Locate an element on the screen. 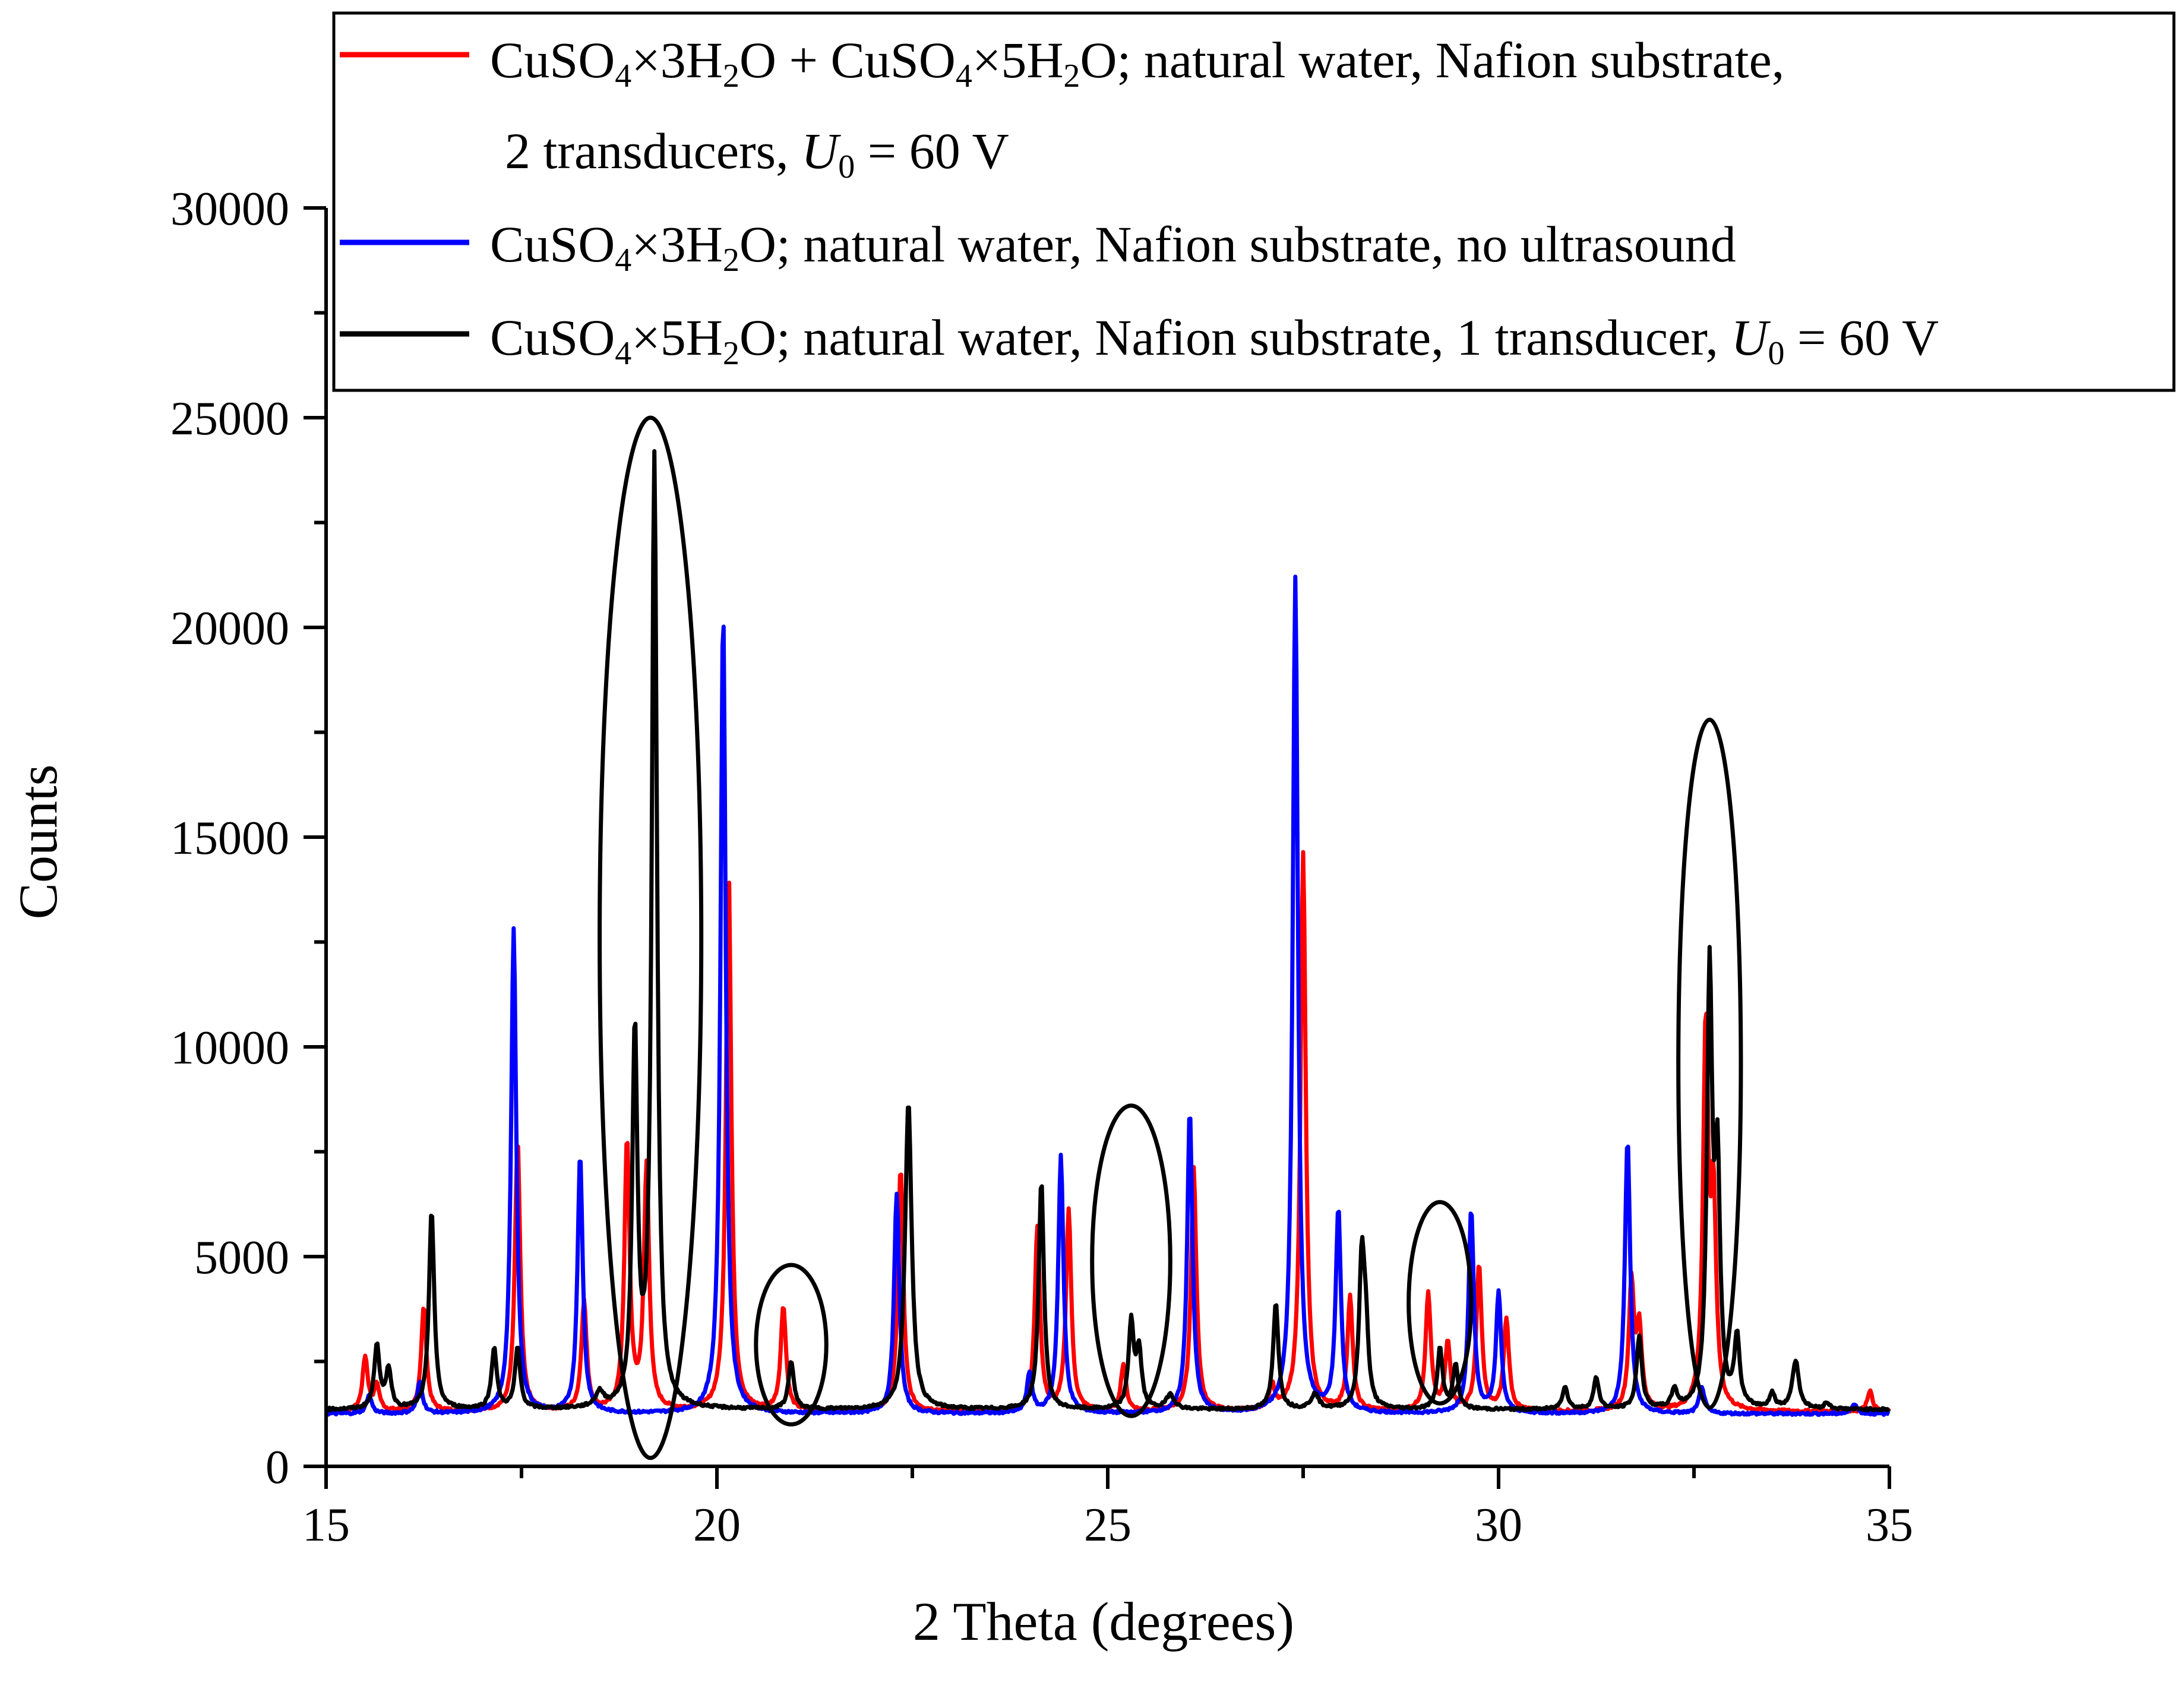 The width and height of the screenshot is (2184, 1682). y-tick-label: 5000 is located at coordinates (241, 1258).